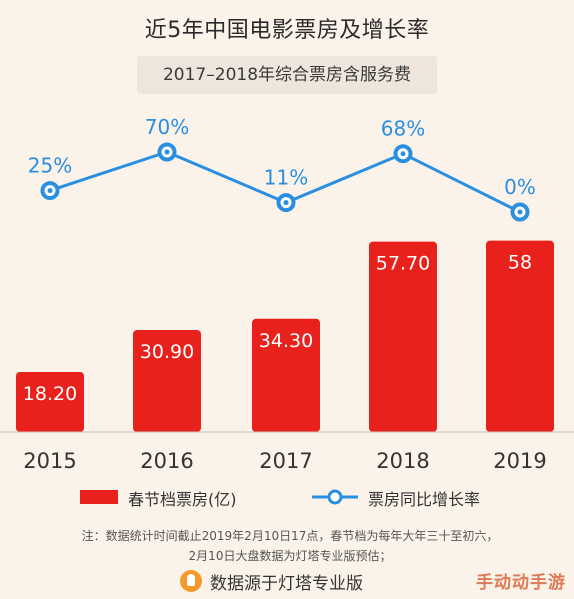 Image resolution: width=574 pixels, height=599 pixels. What do you see at coordinates (403, 336) in the screenshot?
I see `bar-2018` at bounding box center [403, 336].